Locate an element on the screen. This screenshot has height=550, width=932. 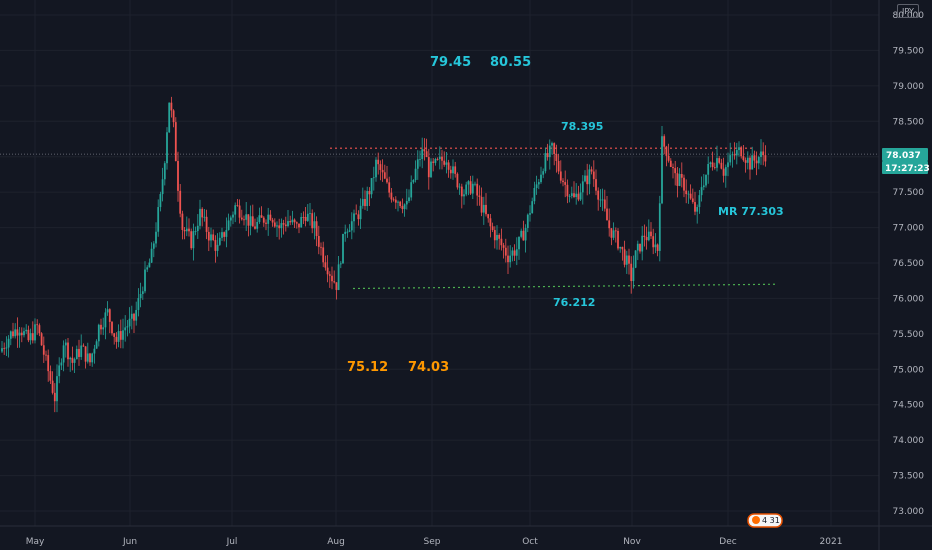
x-tick-label: May is located at coordinates (35, 542).